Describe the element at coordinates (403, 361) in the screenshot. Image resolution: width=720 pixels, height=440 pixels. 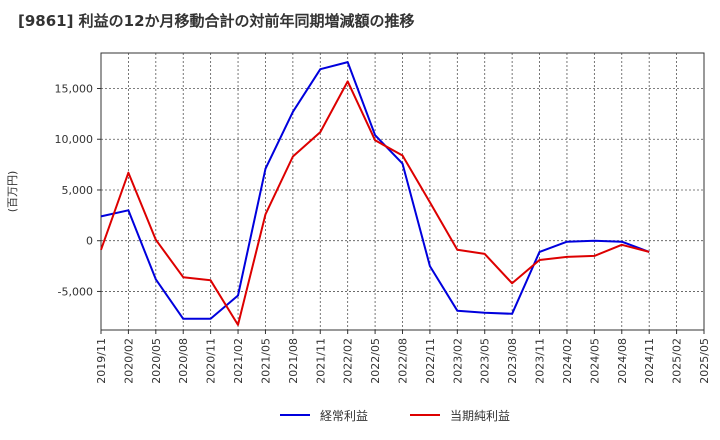
I see `x-tick-label: 2022/08` at that location.